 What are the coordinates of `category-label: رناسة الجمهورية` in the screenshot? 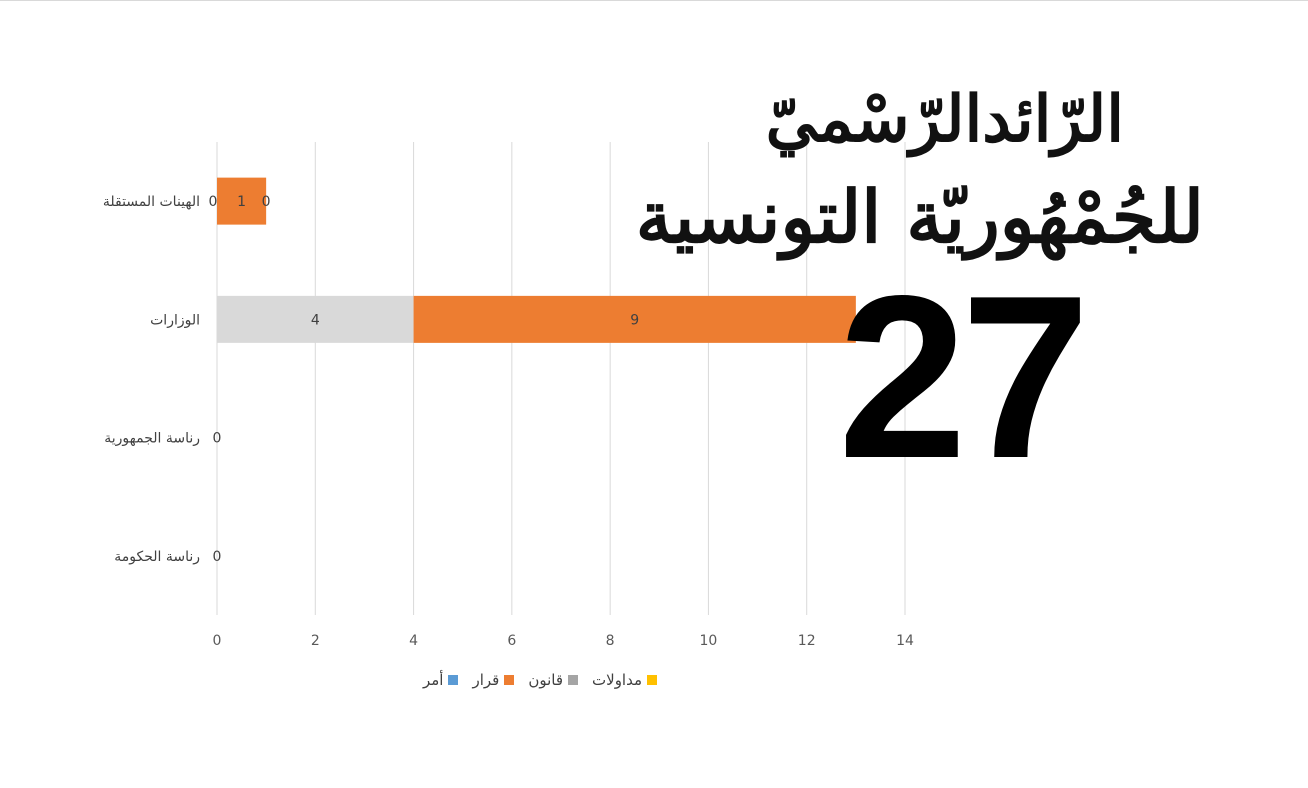 It's located at (152, 439).